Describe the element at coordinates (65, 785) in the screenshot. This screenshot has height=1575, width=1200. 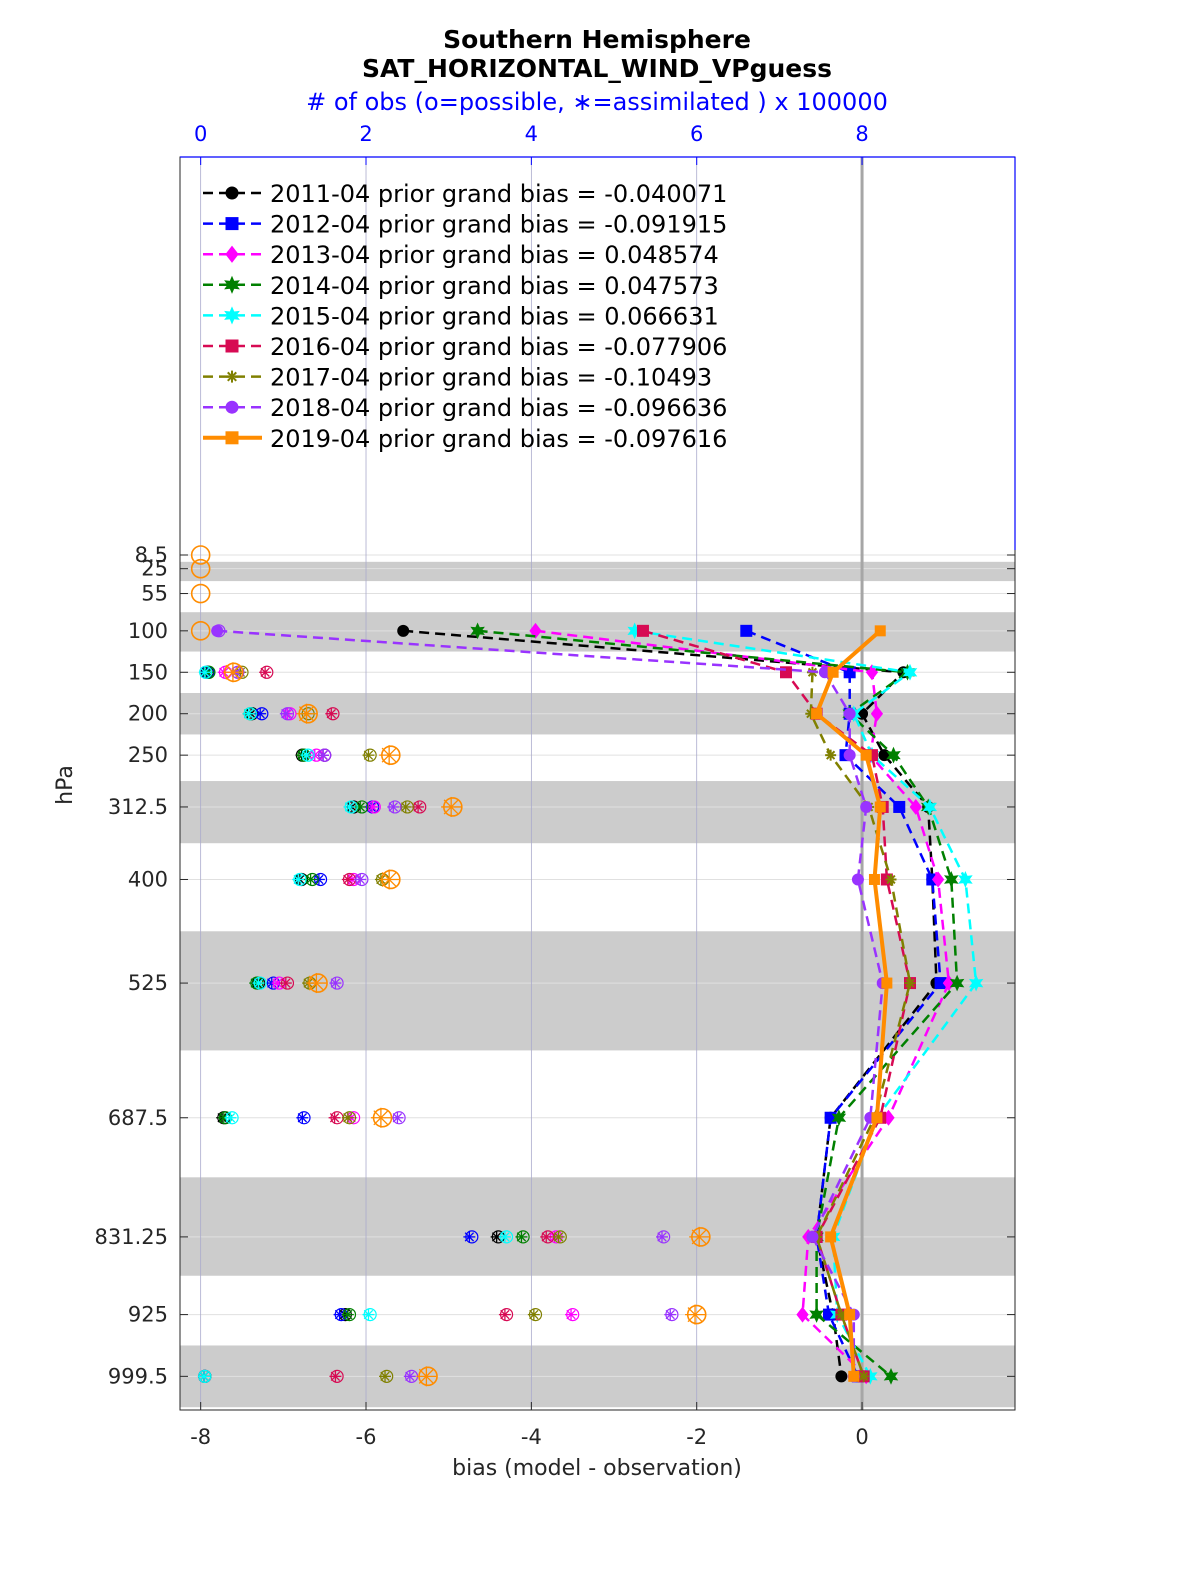
I see `y-axis-label: hPa` at that location.